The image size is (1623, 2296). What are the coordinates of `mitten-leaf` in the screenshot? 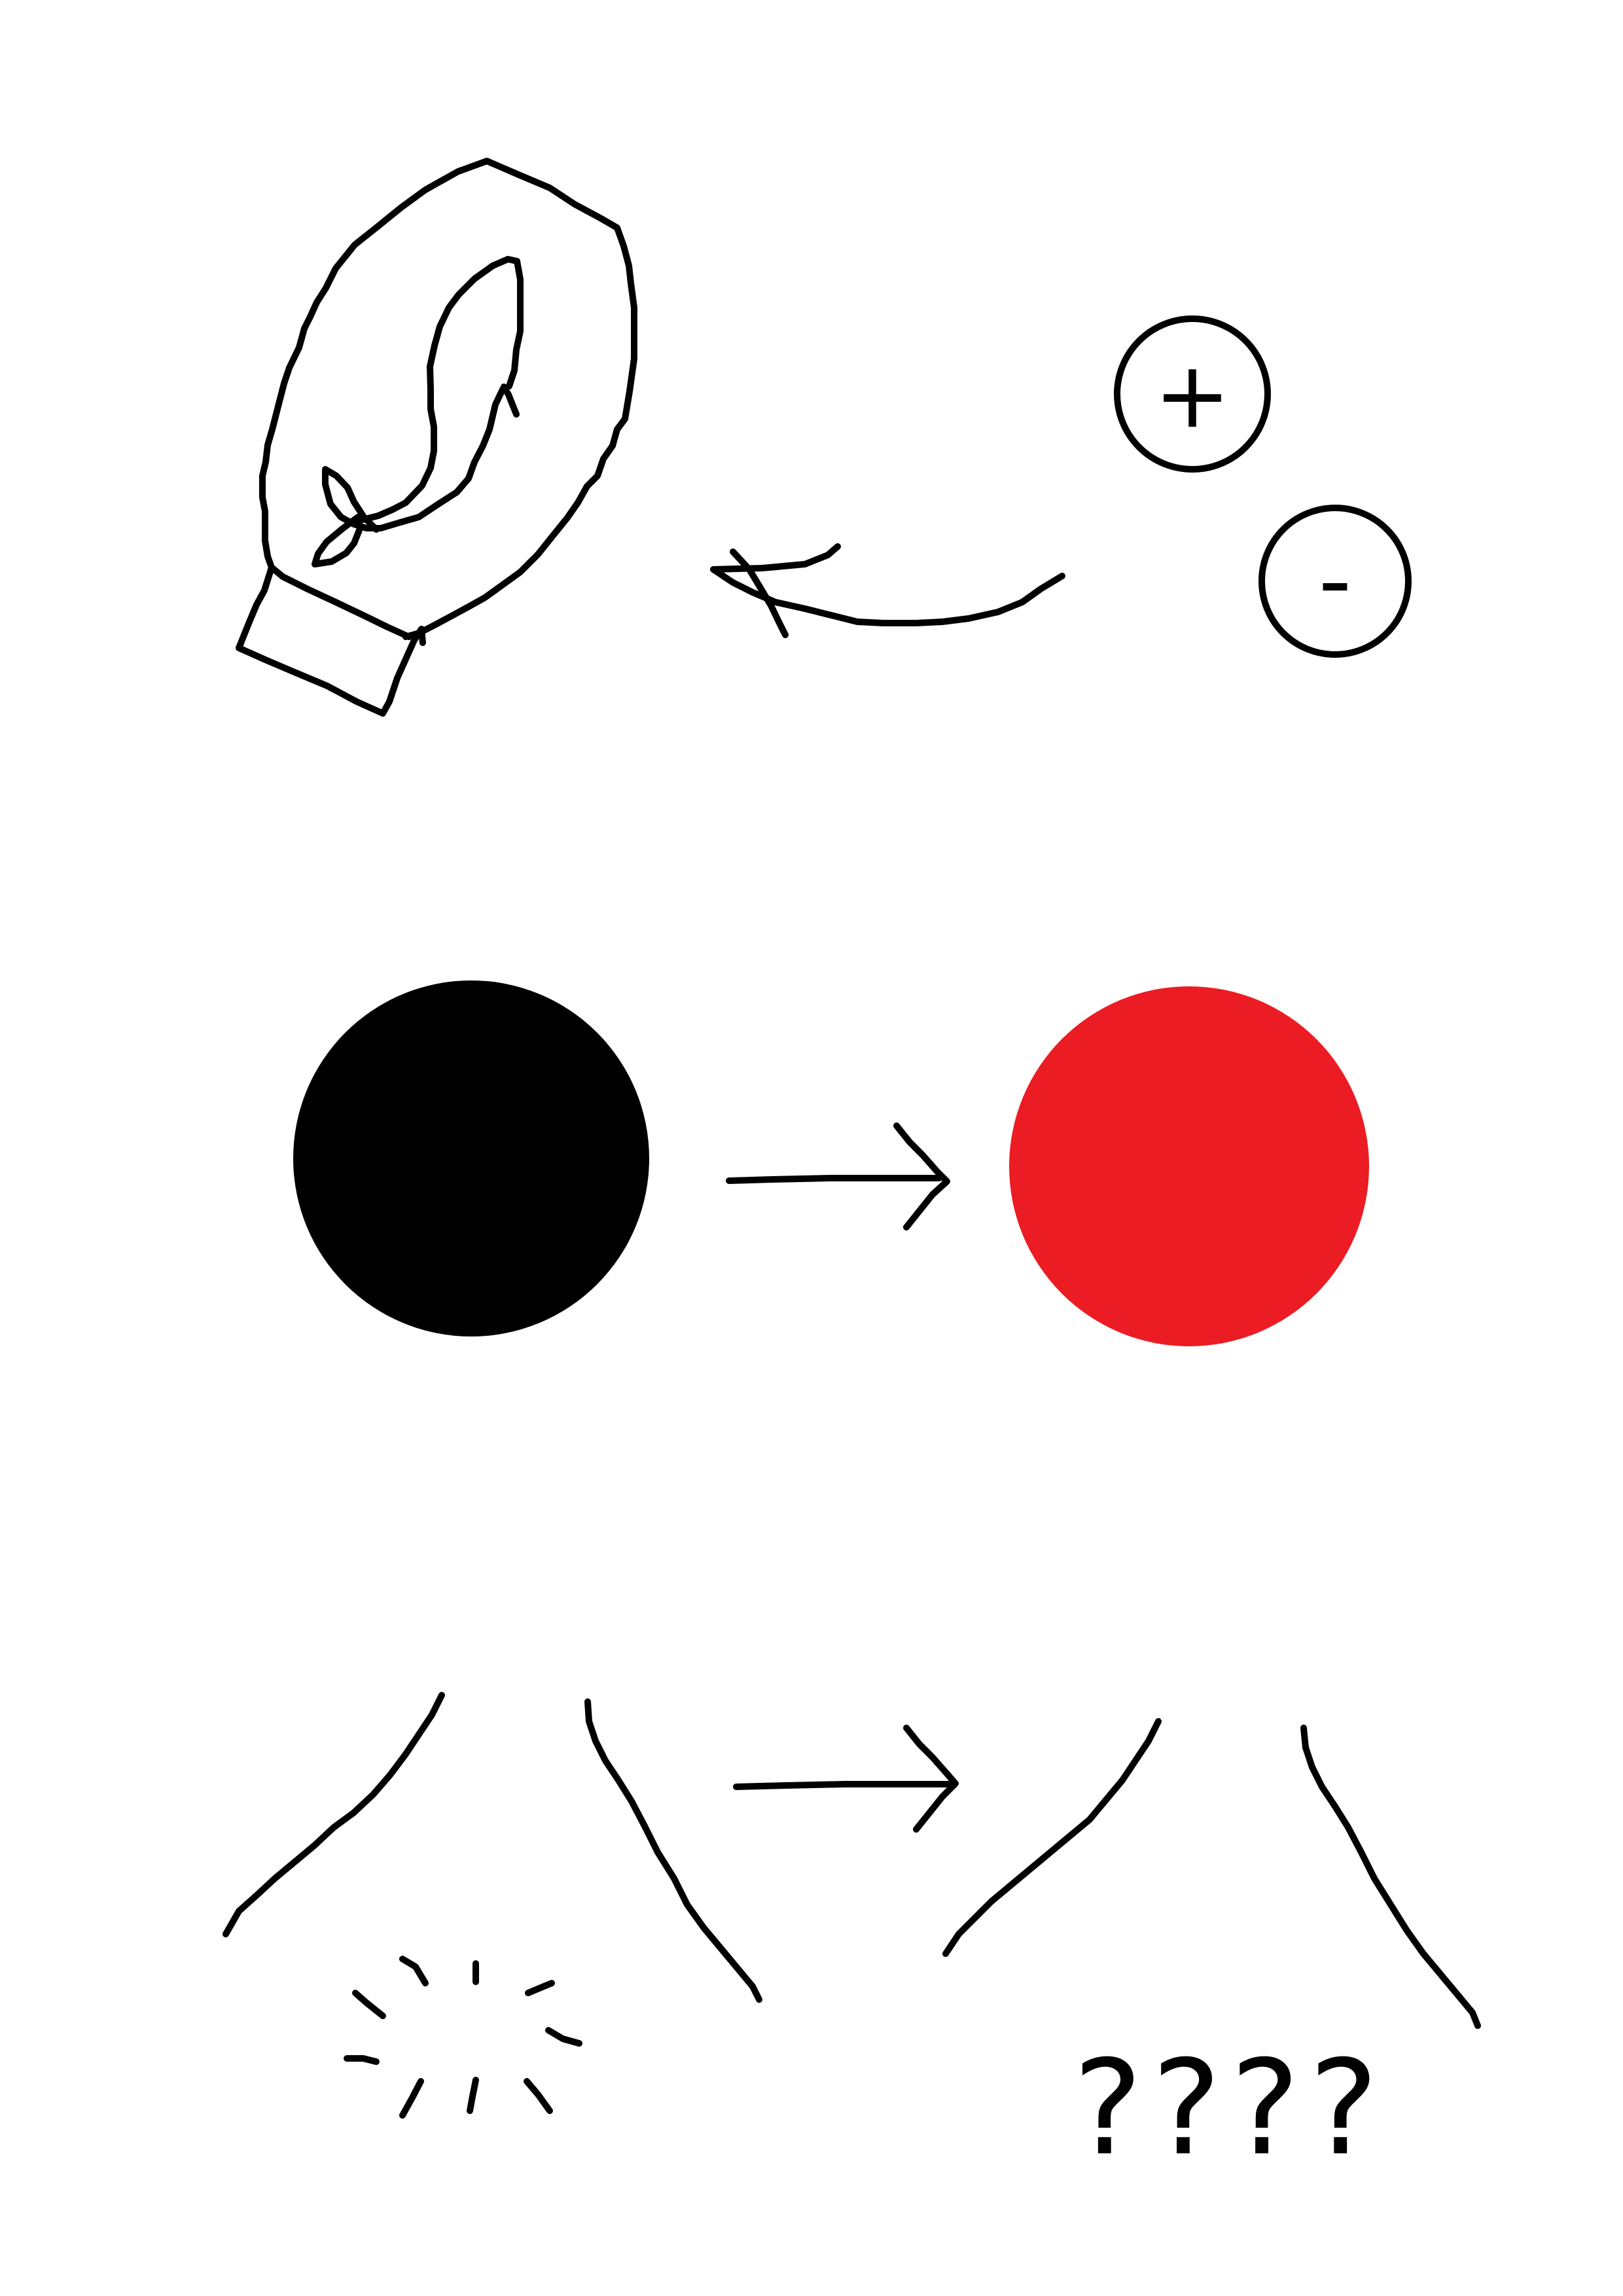 It's located at (337, 540).